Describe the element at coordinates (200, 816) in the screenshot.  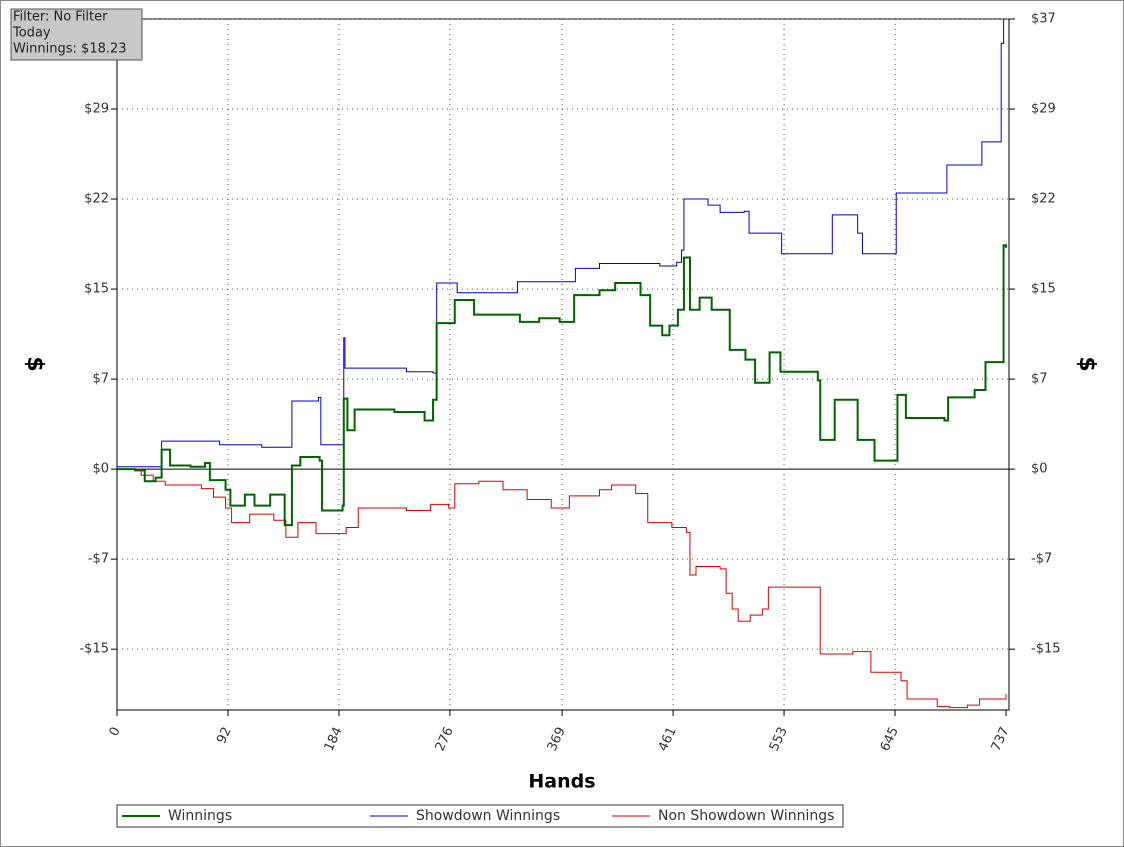
I see `legend-label: Winnings` at that location.